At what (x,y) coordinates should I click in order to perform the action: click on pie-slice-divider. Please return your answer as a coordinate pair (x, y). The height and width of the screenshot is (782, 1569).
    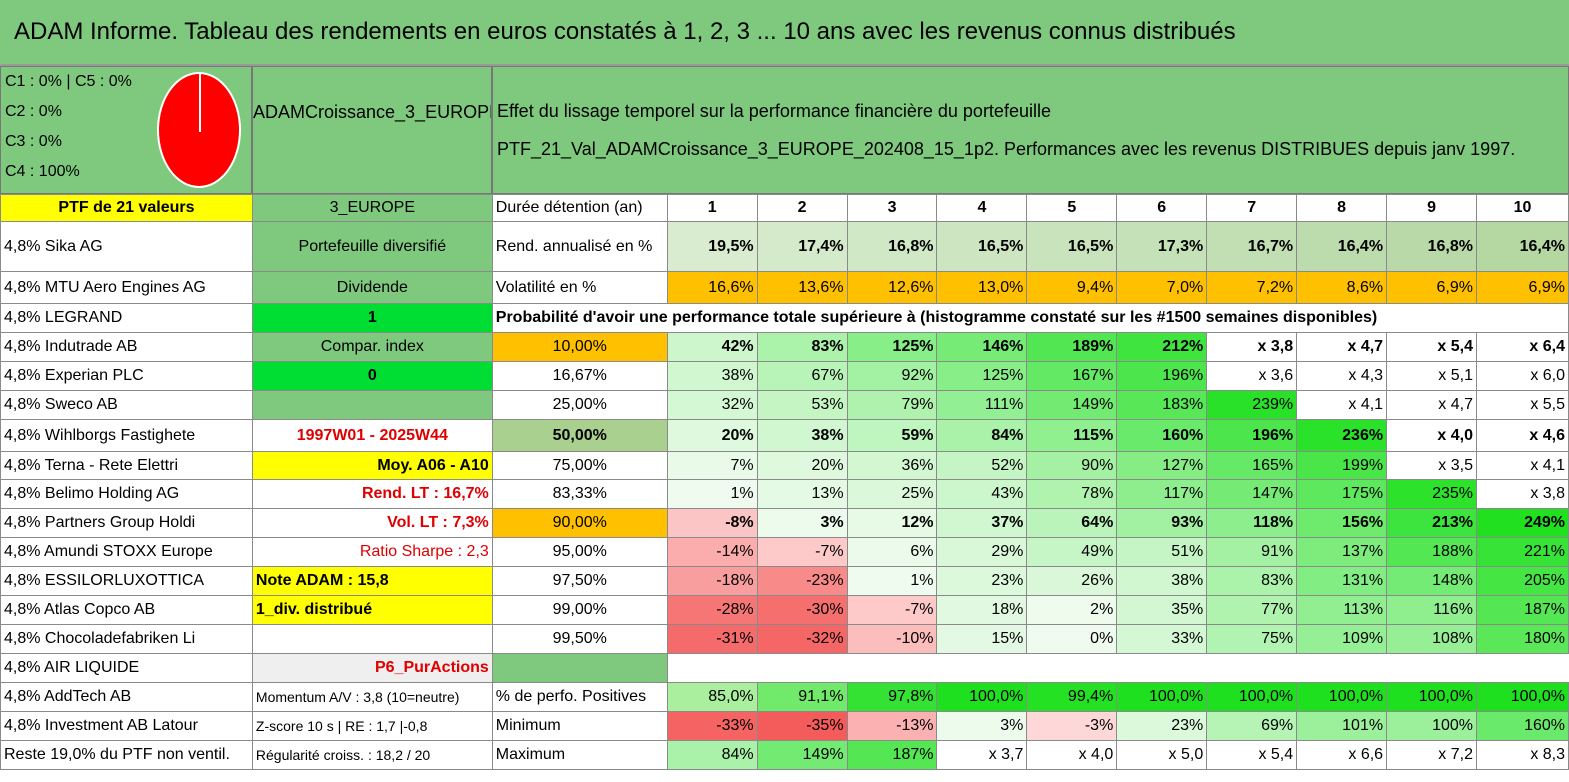
    Looking at the image, I should click on (200, 103).